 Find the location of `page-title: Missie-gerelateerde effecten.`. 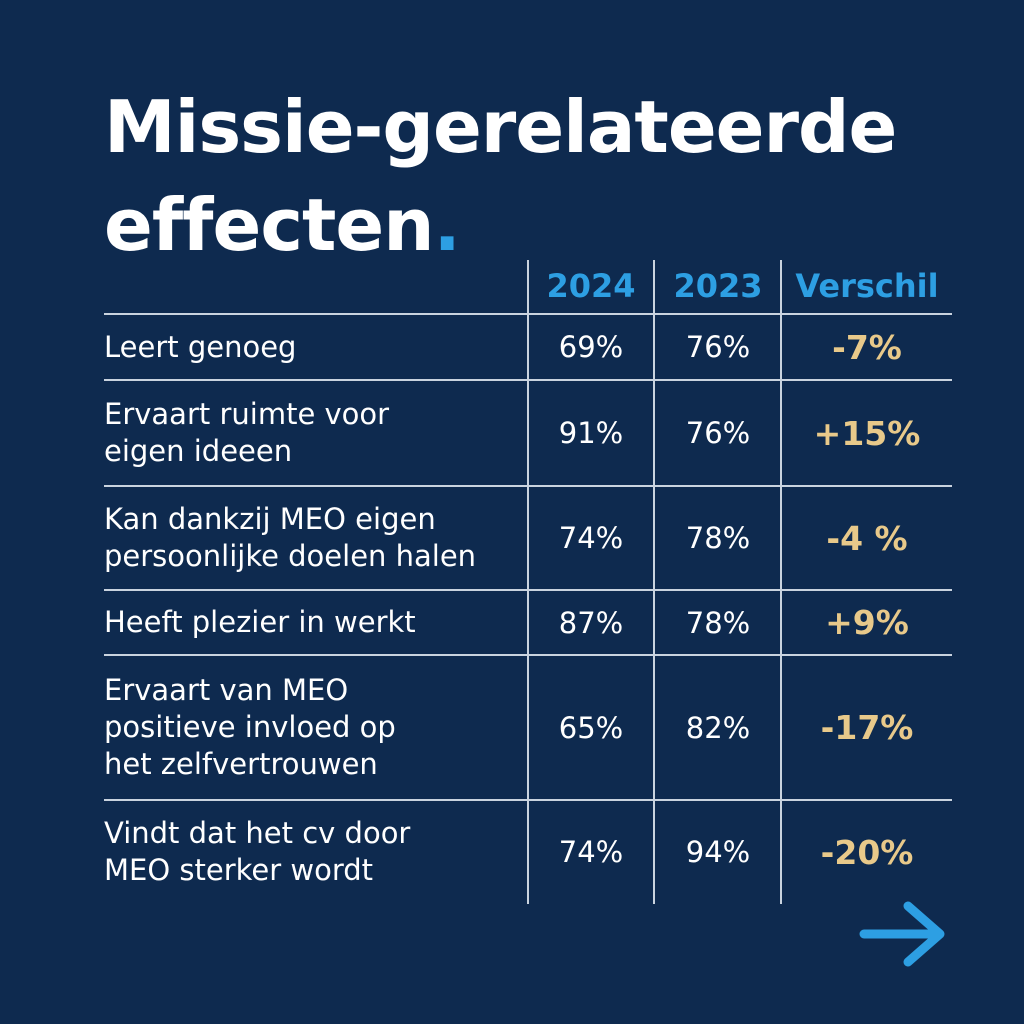

page-title: Missie-gerelateerde effecten. is located at coordinates (500, 176).